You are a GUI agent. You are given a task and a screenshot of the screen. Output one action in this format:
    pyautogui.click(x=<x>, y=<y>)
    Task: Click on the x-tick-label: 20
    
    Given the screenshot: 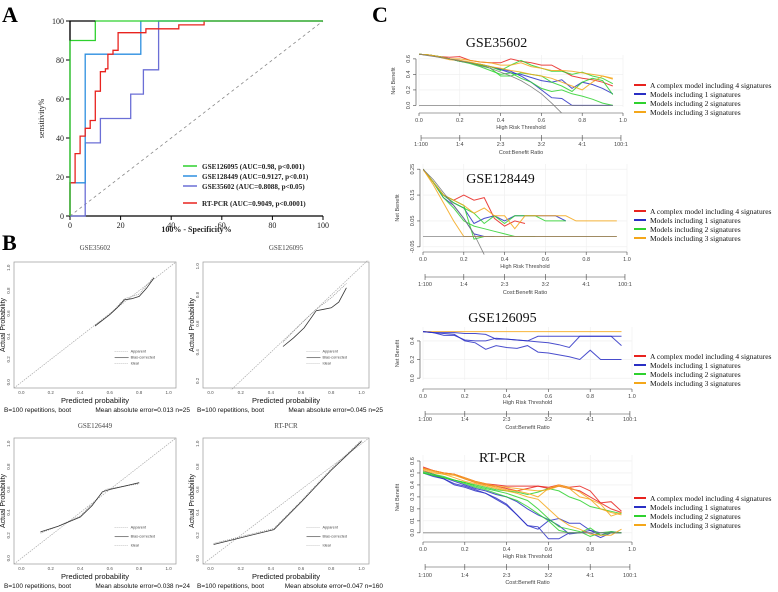 What is the action you would take?
    pyautogui.click(x=121, y=225)
    